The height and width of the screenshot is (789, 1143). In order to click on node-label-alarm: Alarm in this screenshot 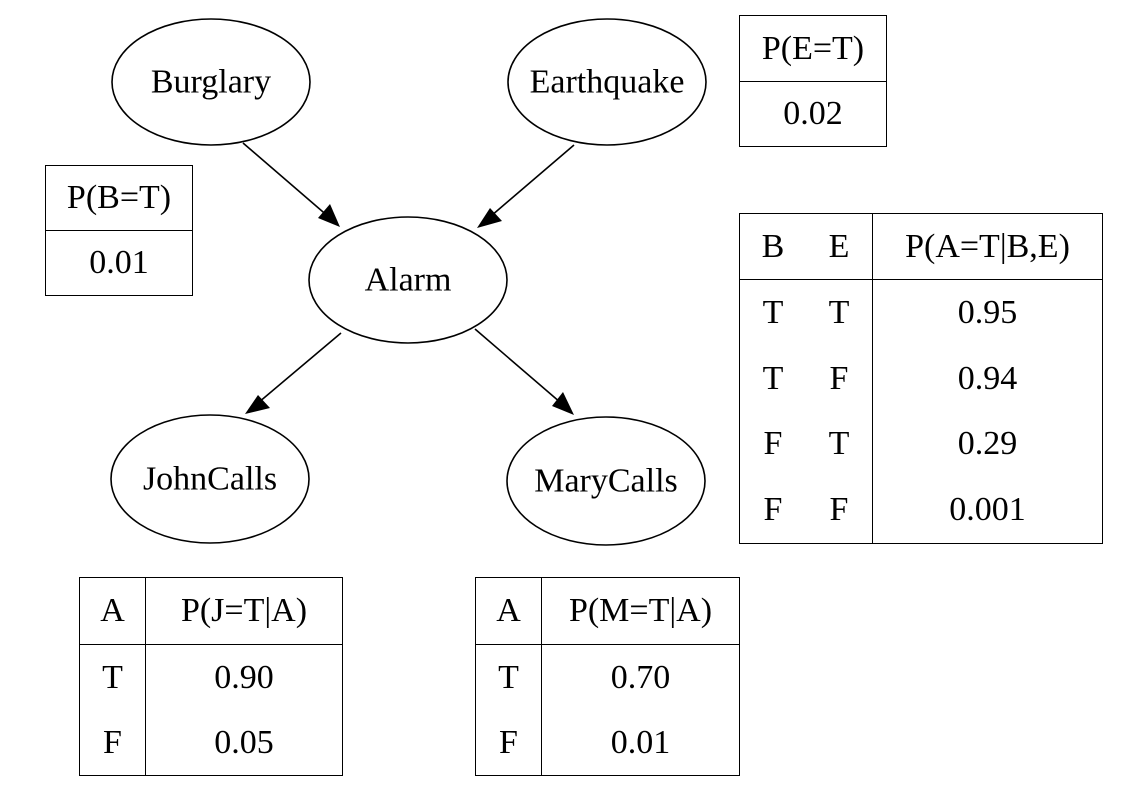, I will do `click(408, 280)`.